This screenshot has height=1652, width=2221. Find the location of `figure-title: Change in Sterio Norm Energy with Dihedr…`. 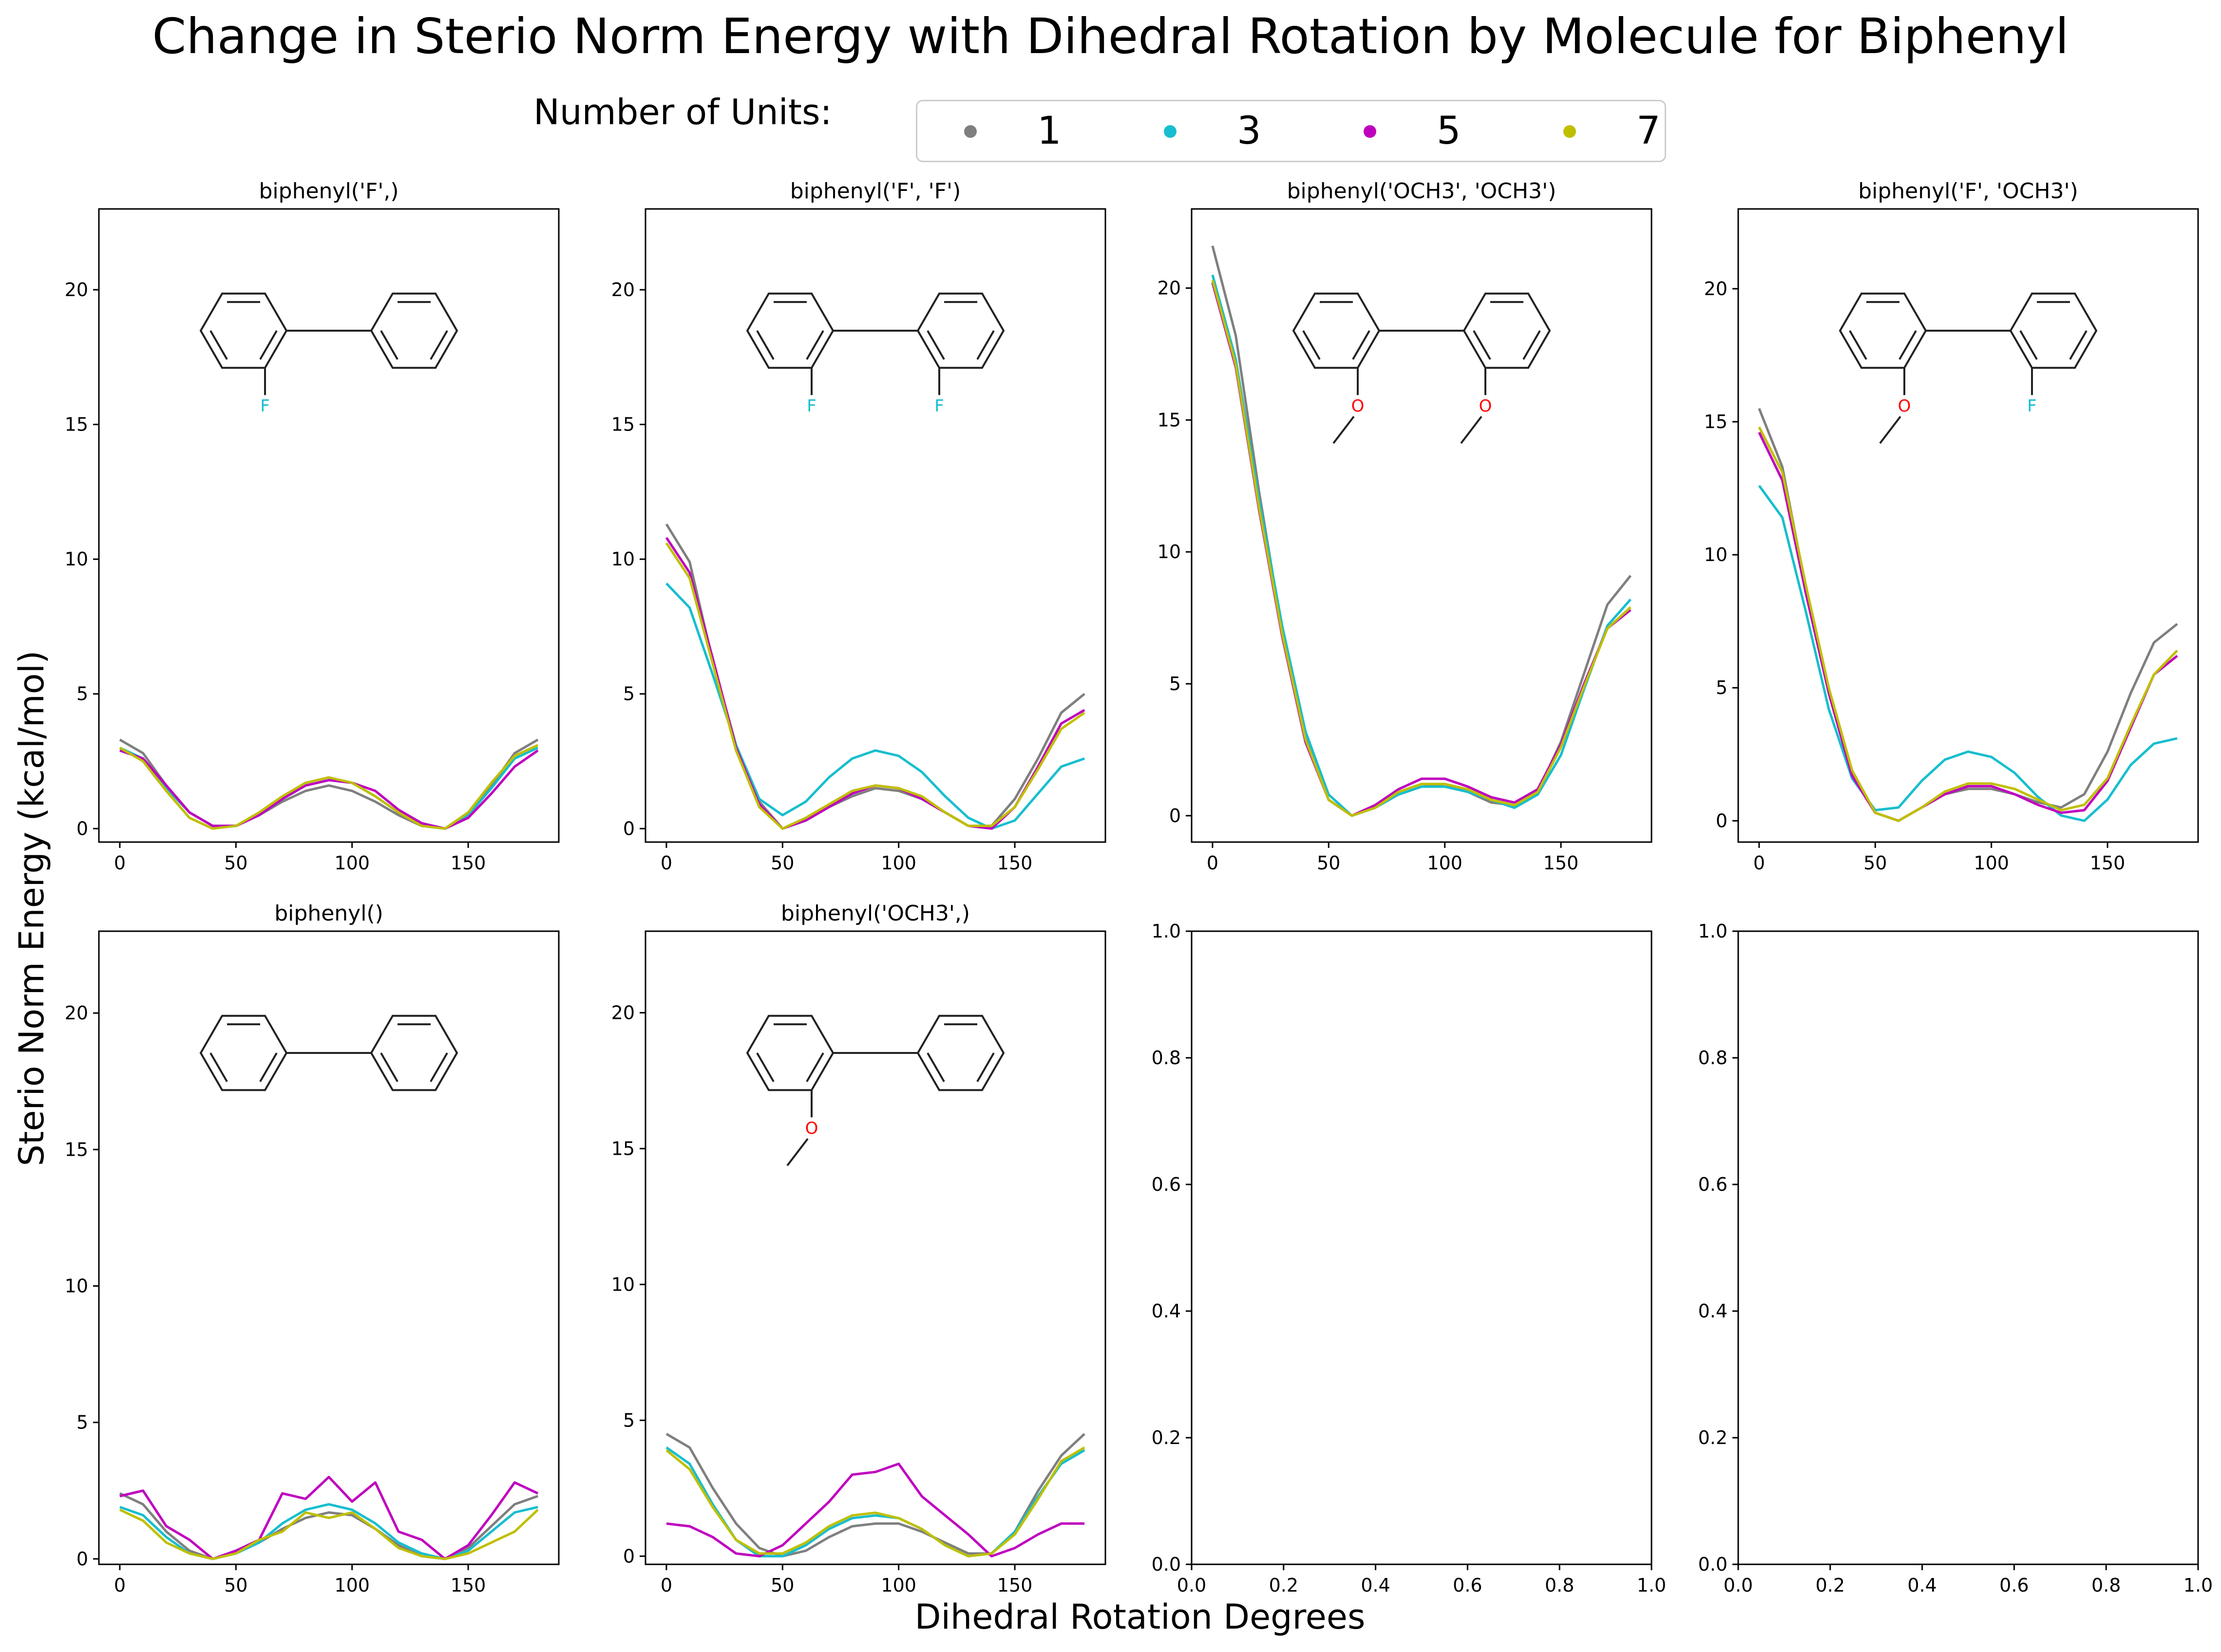

figure-title: Change in Sterio Norm Energy with Dihedr… is located at coordinates (1110, 36).